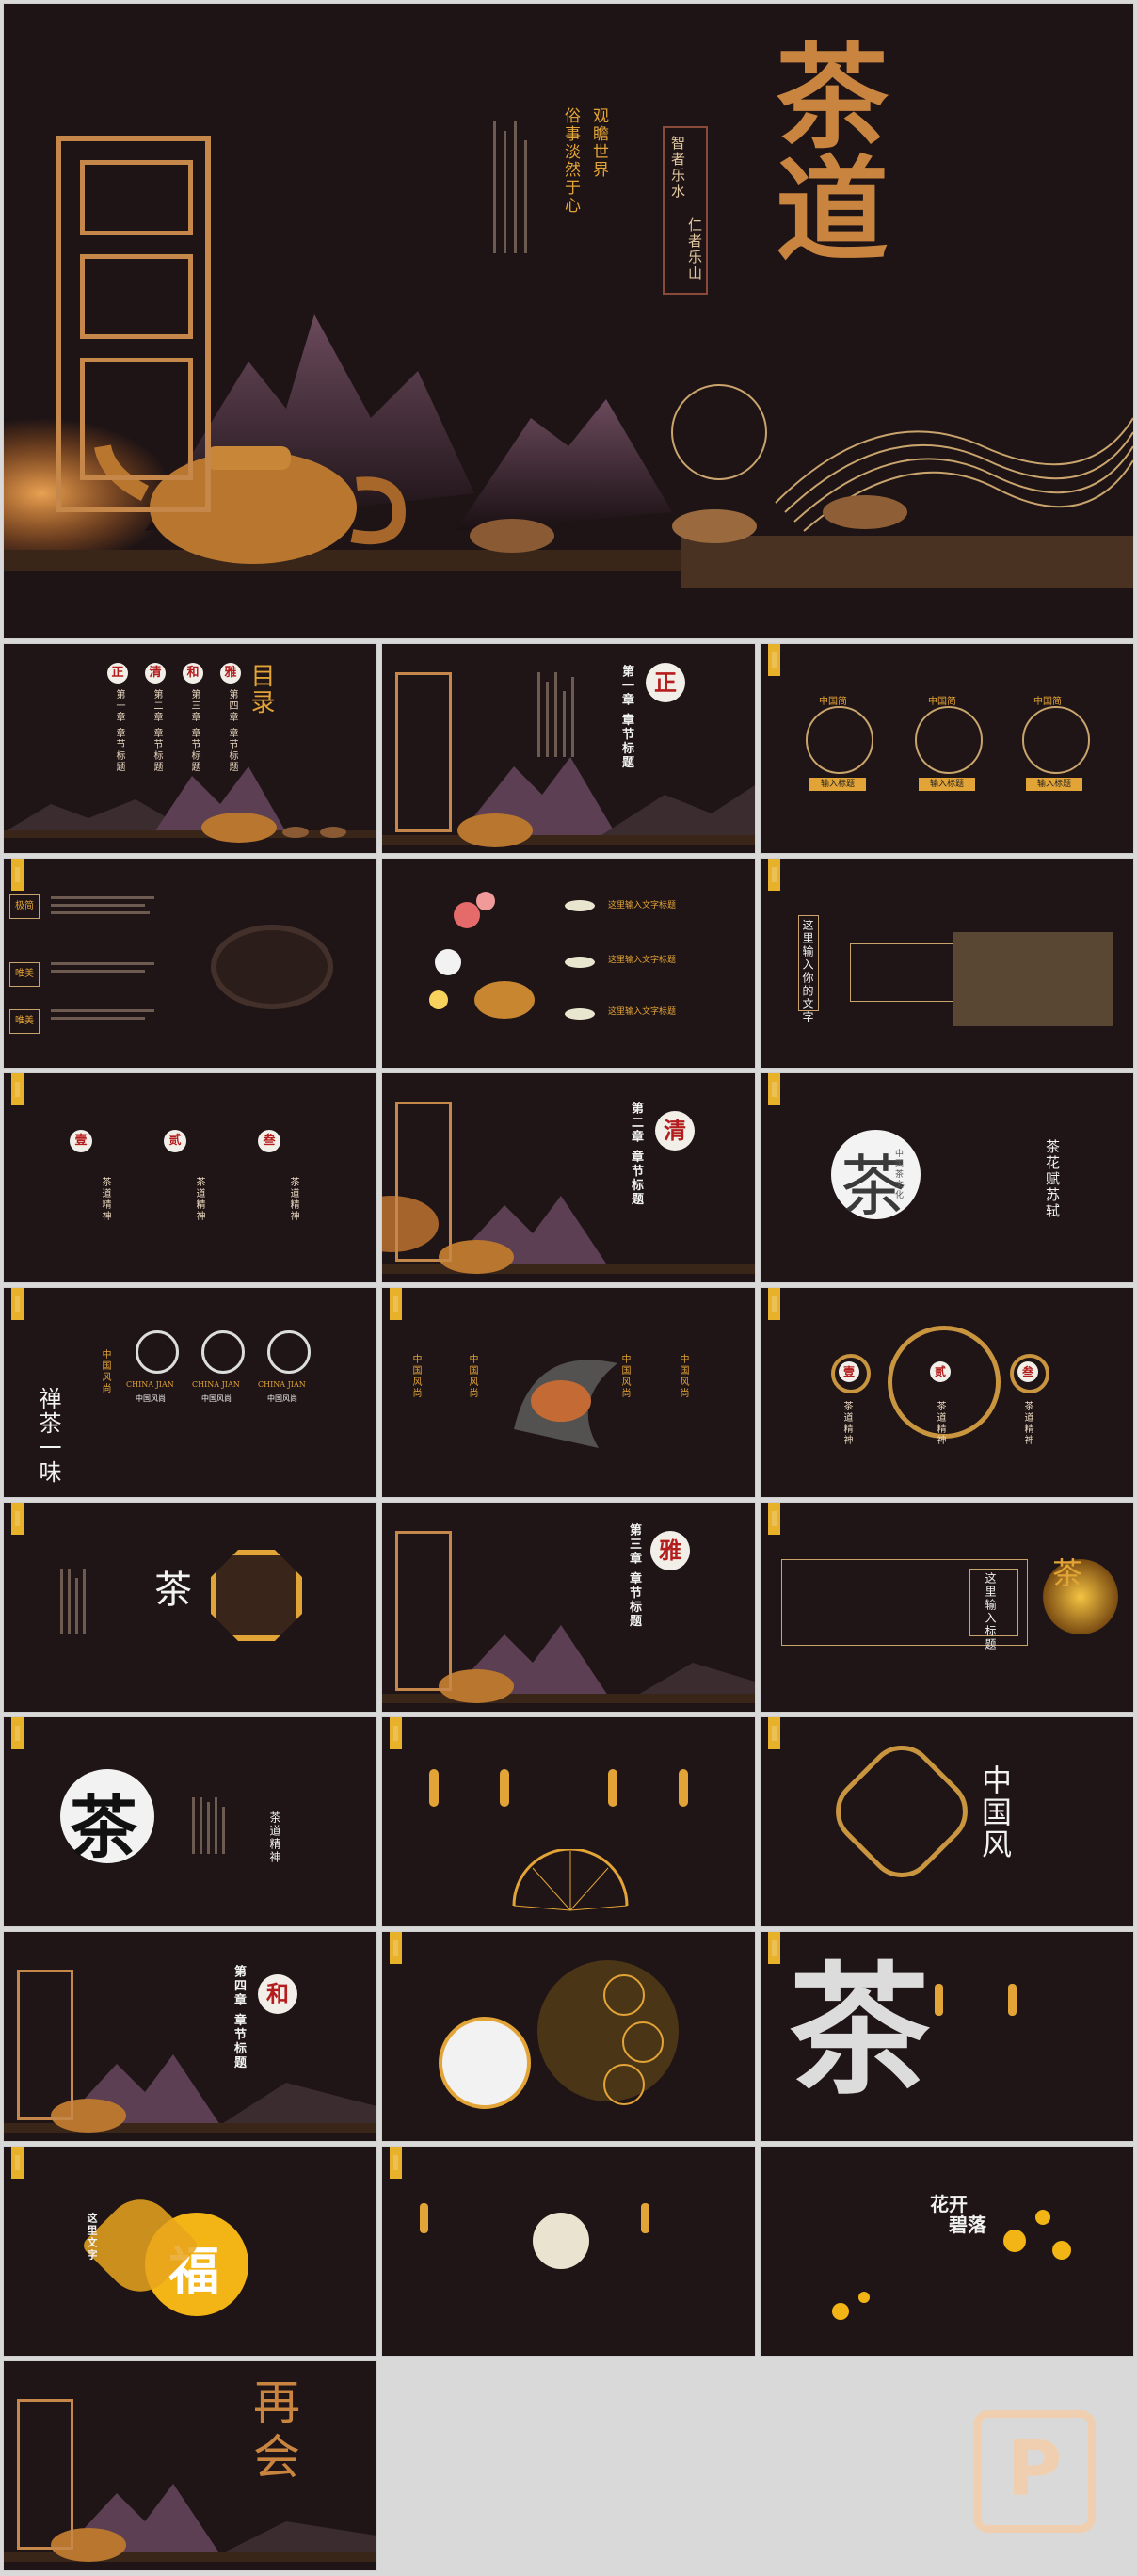 The width and height of the screenshot is (1137, 2576). I want to click on end-text: 再会, so click(282, 2430).